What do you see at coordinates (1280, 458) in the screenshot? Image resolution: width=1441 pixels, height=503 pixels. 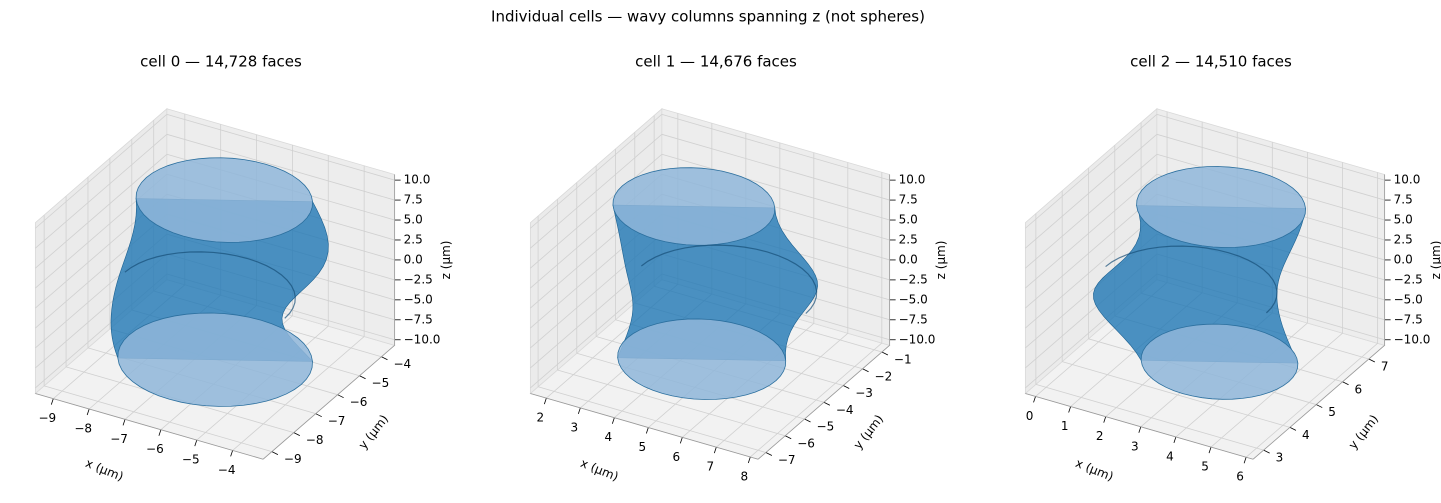 I see `y-tick-label: 3` at bounding box center [1280, 458].